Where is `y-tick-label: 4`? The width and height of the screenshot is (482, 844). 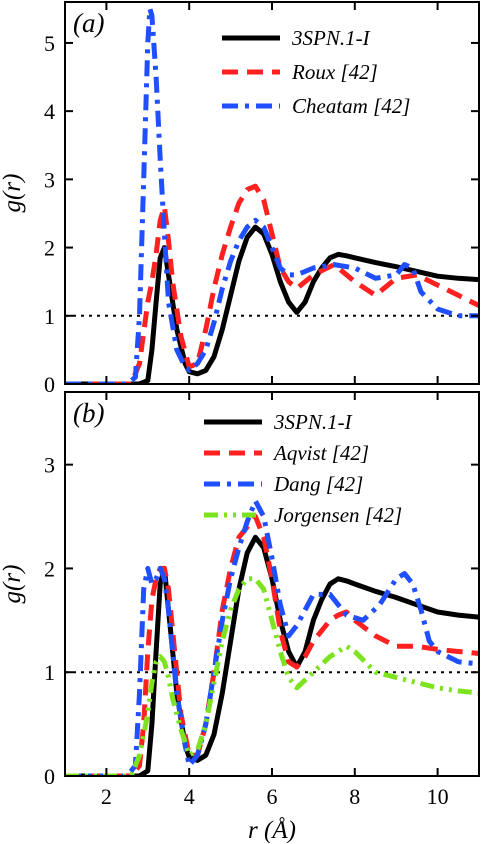 y-tick-label: 4 is located at coordinates (49, 111).